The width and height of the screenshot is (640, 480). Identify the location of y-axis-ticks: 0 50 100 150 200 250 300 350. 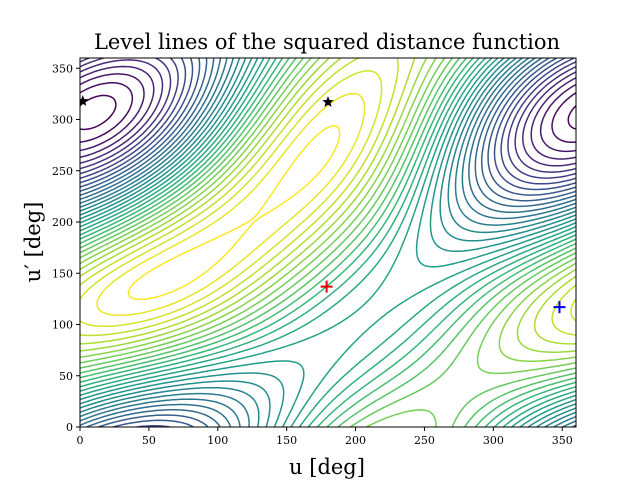
(66, 248).